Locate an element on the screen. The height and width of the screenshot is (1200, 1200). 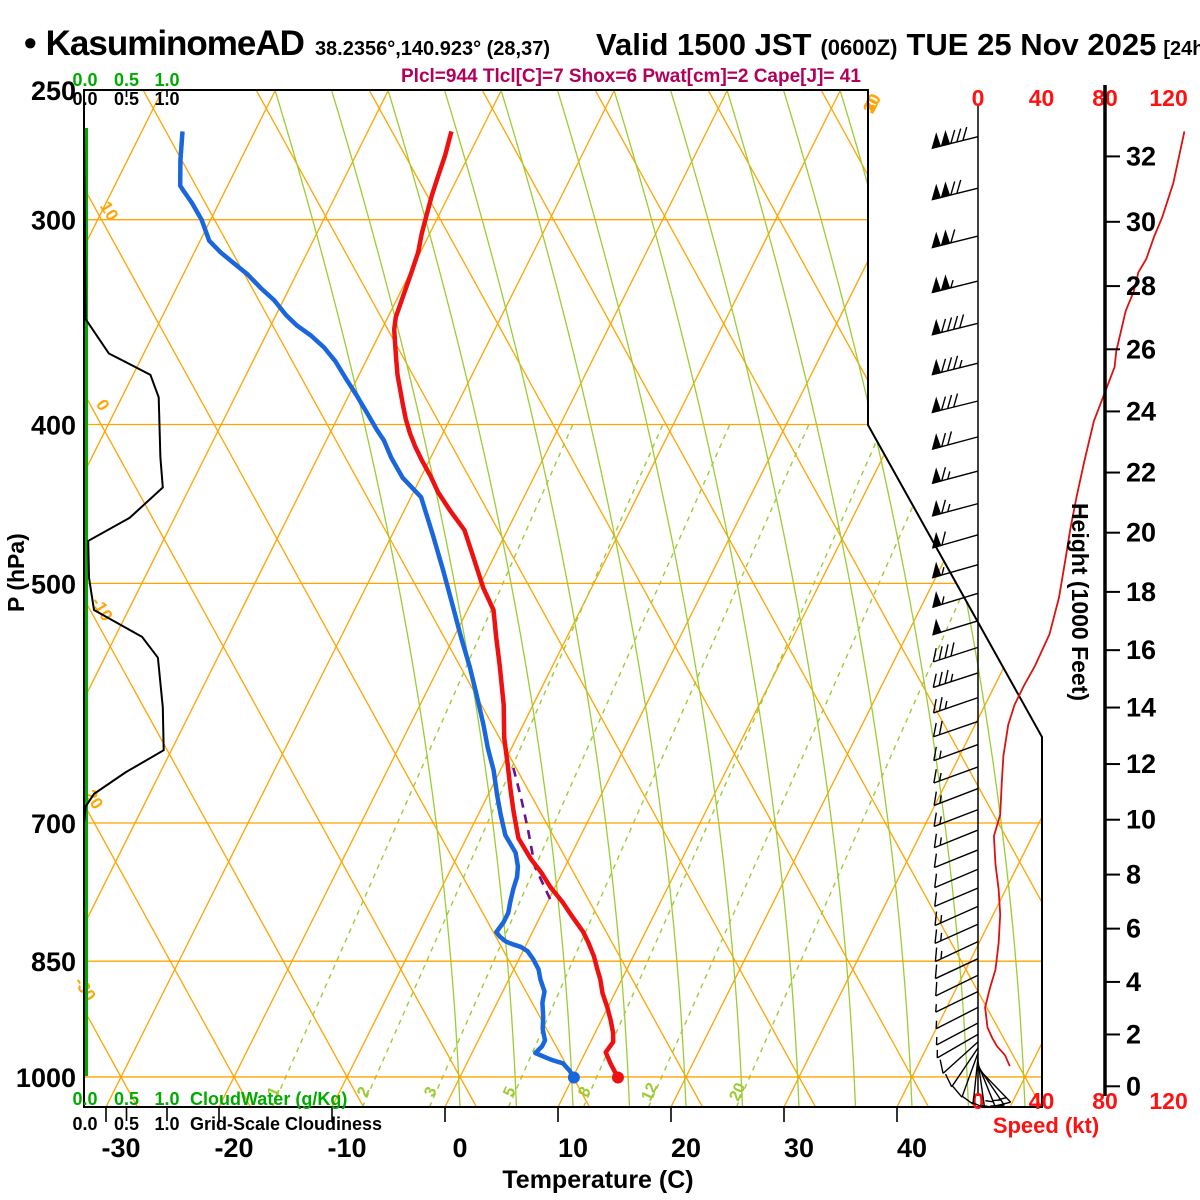
forecast-run-tag: [24hrFcst@1131z] is located at coordinates (1181, 49).